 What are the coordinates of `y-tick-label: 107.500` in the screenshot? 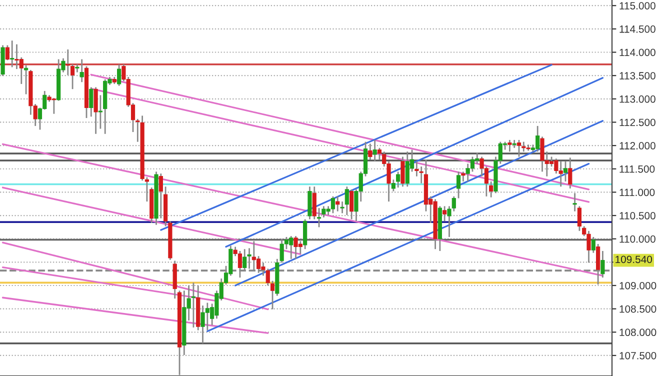 It's located at (638, 356).